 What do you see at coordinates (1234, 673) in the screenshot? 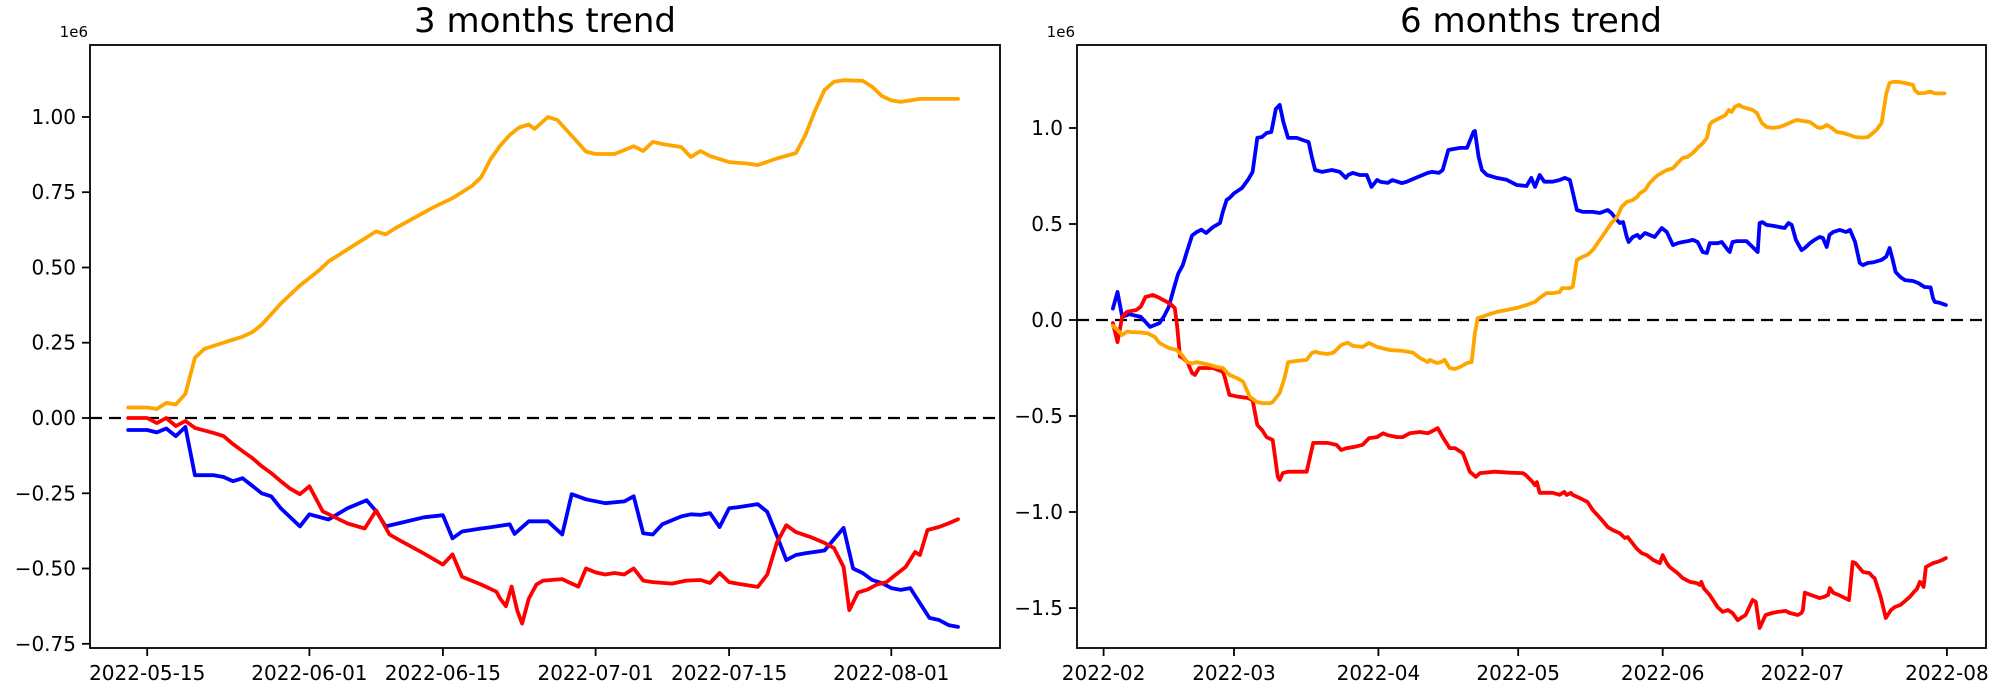
I see `x-tick-label: 2022-03` at bounding box center [1234, 673].